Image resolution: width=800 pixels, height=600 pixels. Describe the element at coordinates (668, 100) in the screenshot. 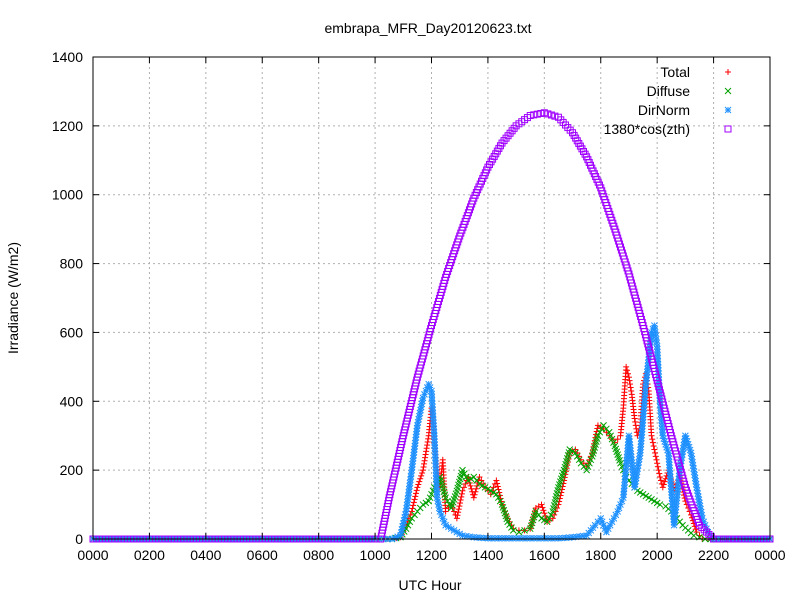

I see `legend: Total Diffuse DirNorm 1380*cos(zth)` at that location.